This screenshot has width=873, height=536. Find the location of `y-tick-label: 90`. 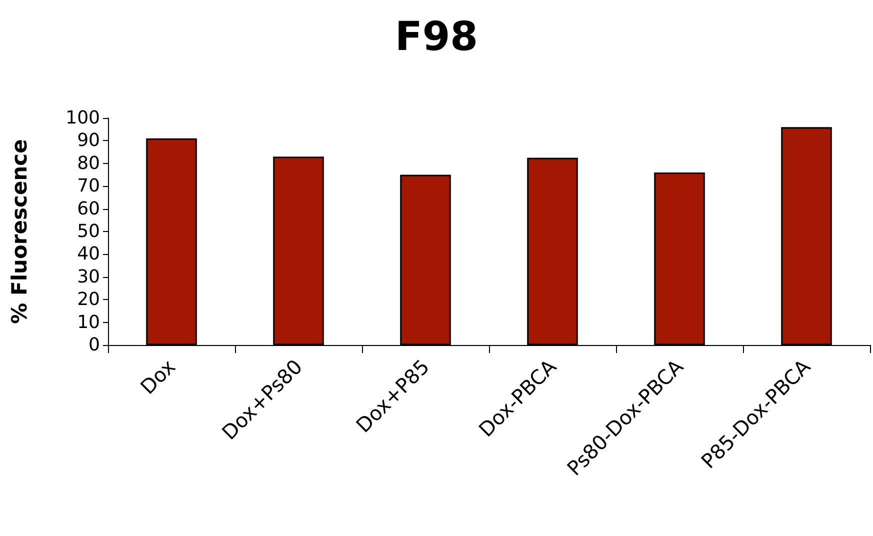

y-tick-label: 90 is located at coordinates (88, 141).